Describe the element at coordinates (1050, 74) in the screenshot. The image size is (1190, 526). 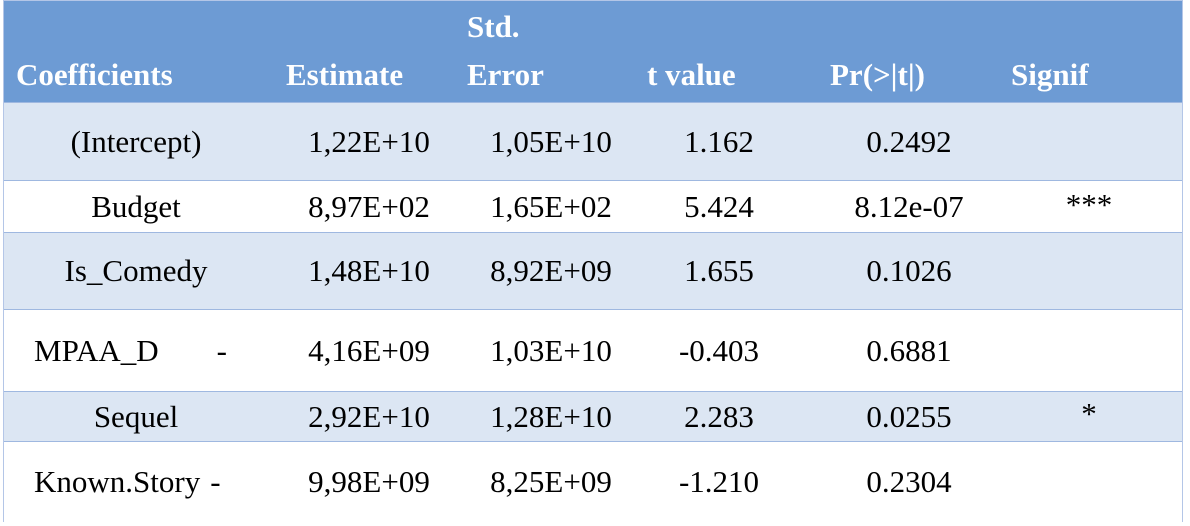
I see `header-signif: Signif` at that location.